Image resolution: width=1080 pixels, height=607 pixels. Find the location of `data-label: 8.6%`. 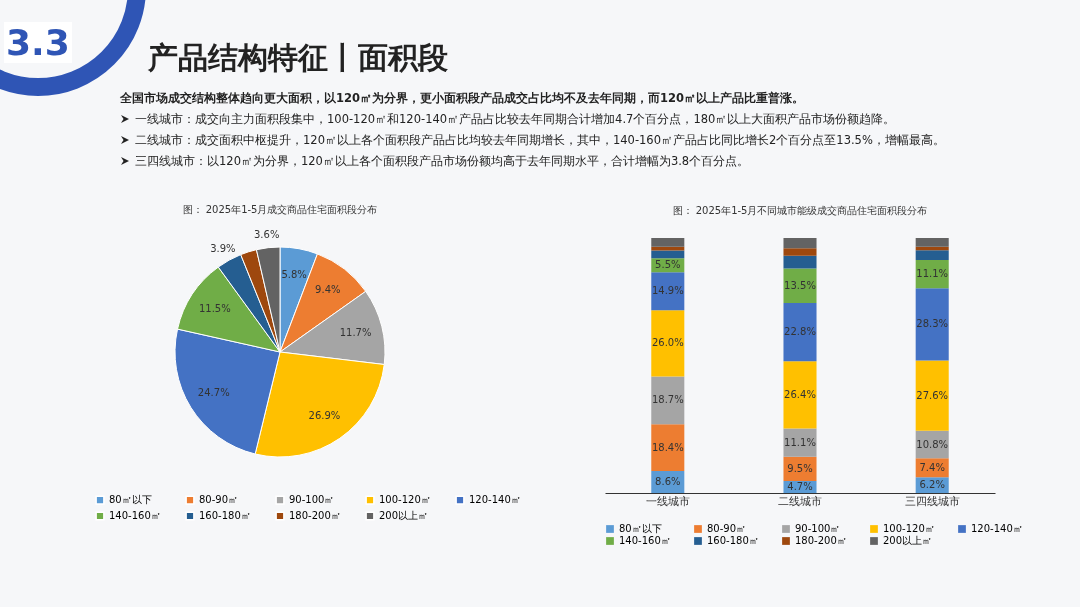

data-label: 8.6% is located at coordinates (668, 482).